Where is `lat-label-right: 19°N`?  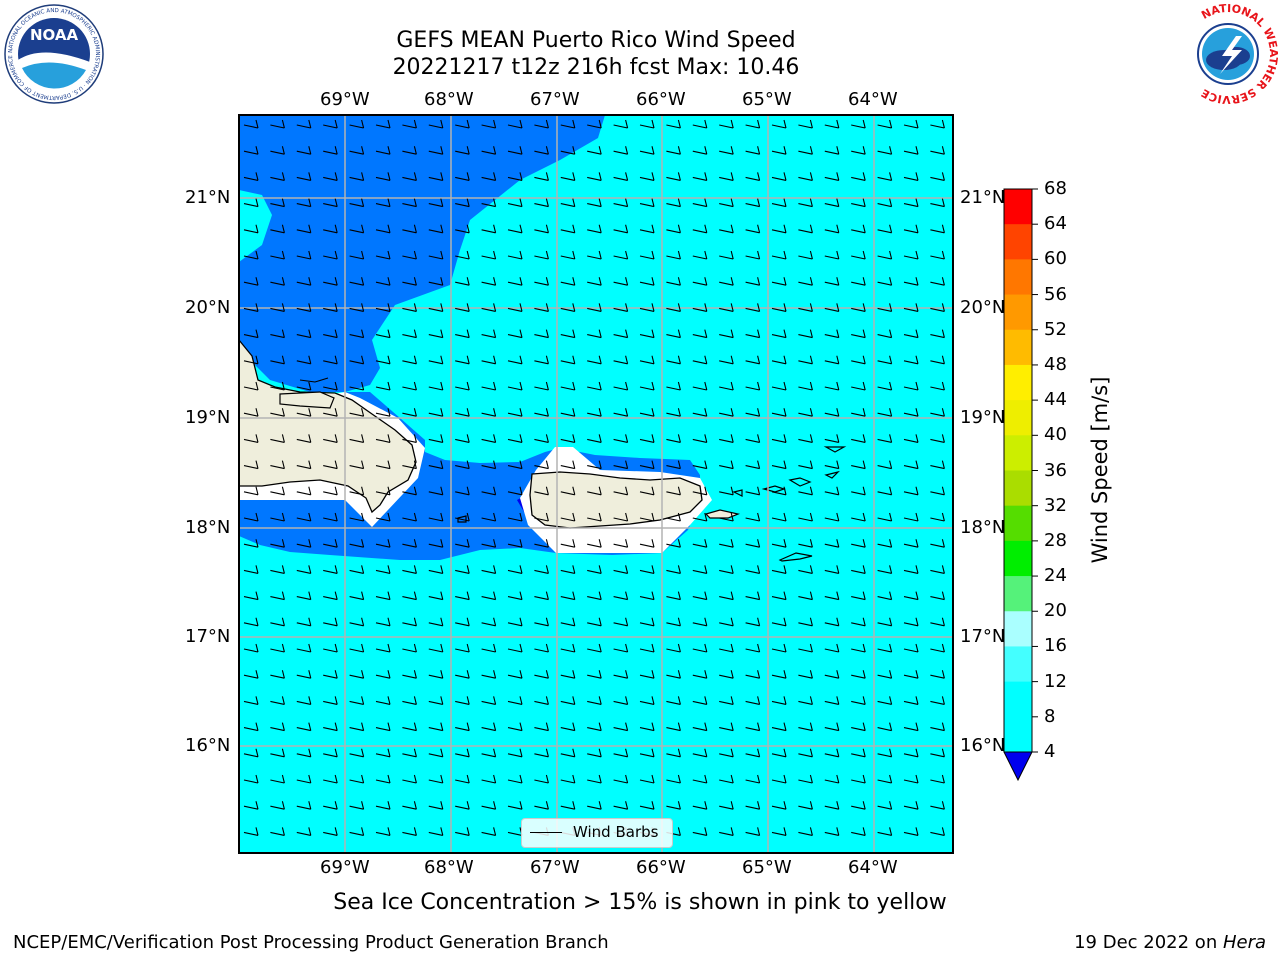
lat-label-right: 19°N is located at coordinates (983, 417).